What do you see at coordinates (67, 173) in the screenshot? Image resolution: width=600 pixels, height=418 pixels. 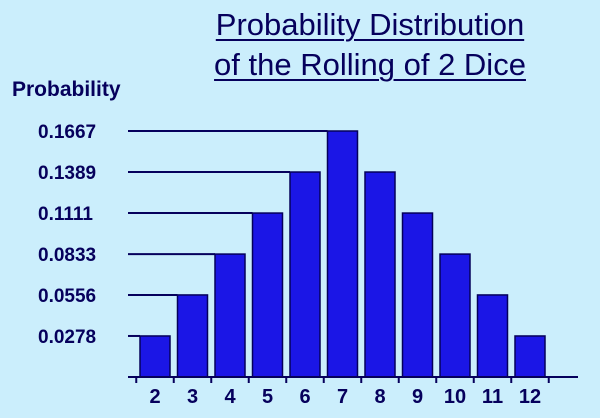 I see `y-tick-label: 0.1389` at bounding box center [67, 173].